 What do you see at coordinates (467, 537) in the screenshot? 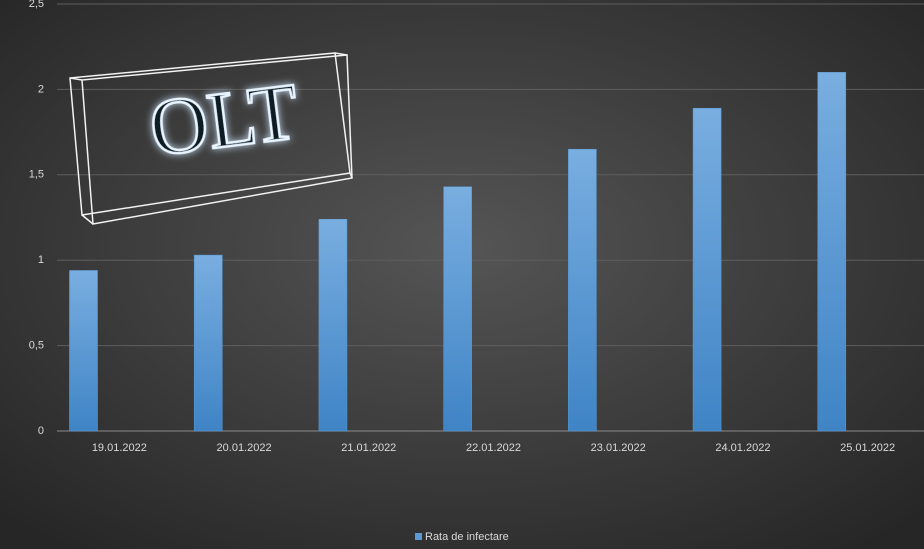
I see `legend-label: Rata de infectare` at bounding box center [467, 537].